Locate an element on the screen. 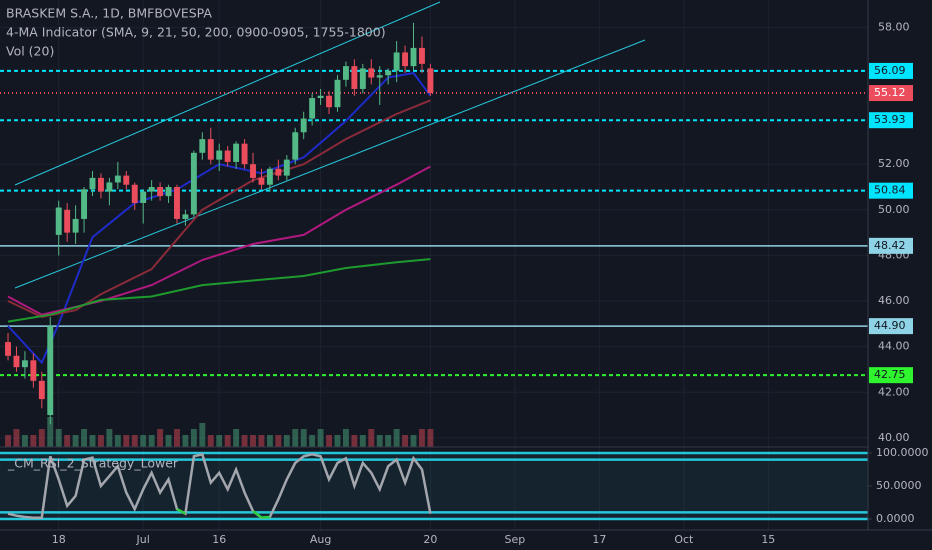 The image size is (932, 550). y-tick-label: 100.0000 is located at coordinates (902, 452).